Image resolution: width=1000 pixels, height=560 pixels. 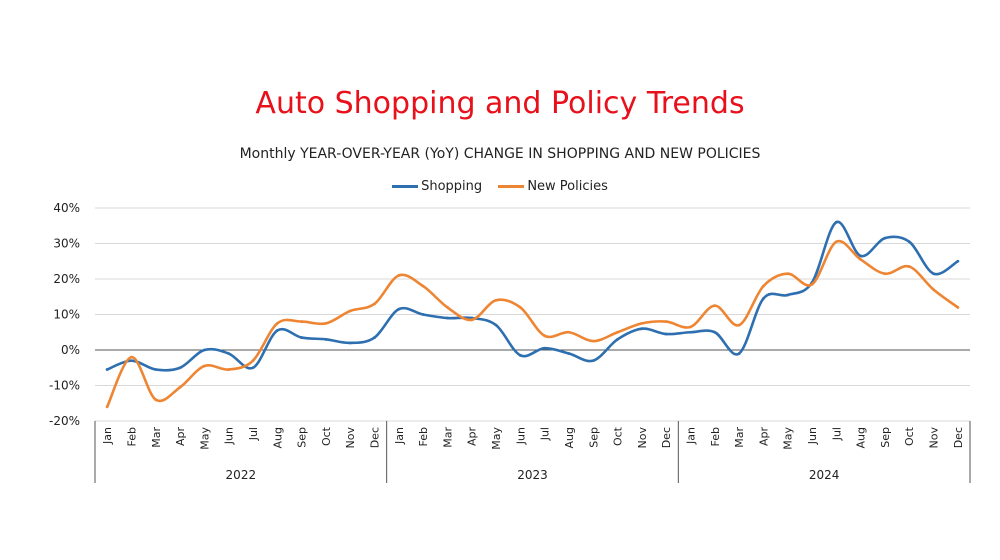 What do you see at coordinates (567, 186) in the screenshot?
I see `legend-label-new-policies: New Policies` at bounding box center [567, 186].